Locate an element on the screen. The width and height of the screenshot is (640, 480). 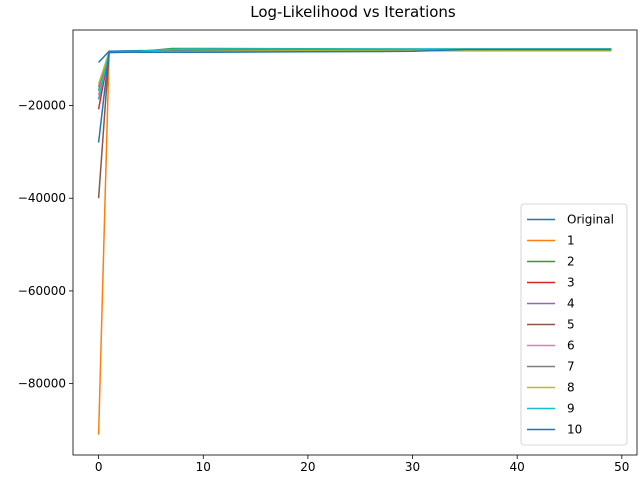
x-tick-label: 0 is located at coordinates (99, 467).